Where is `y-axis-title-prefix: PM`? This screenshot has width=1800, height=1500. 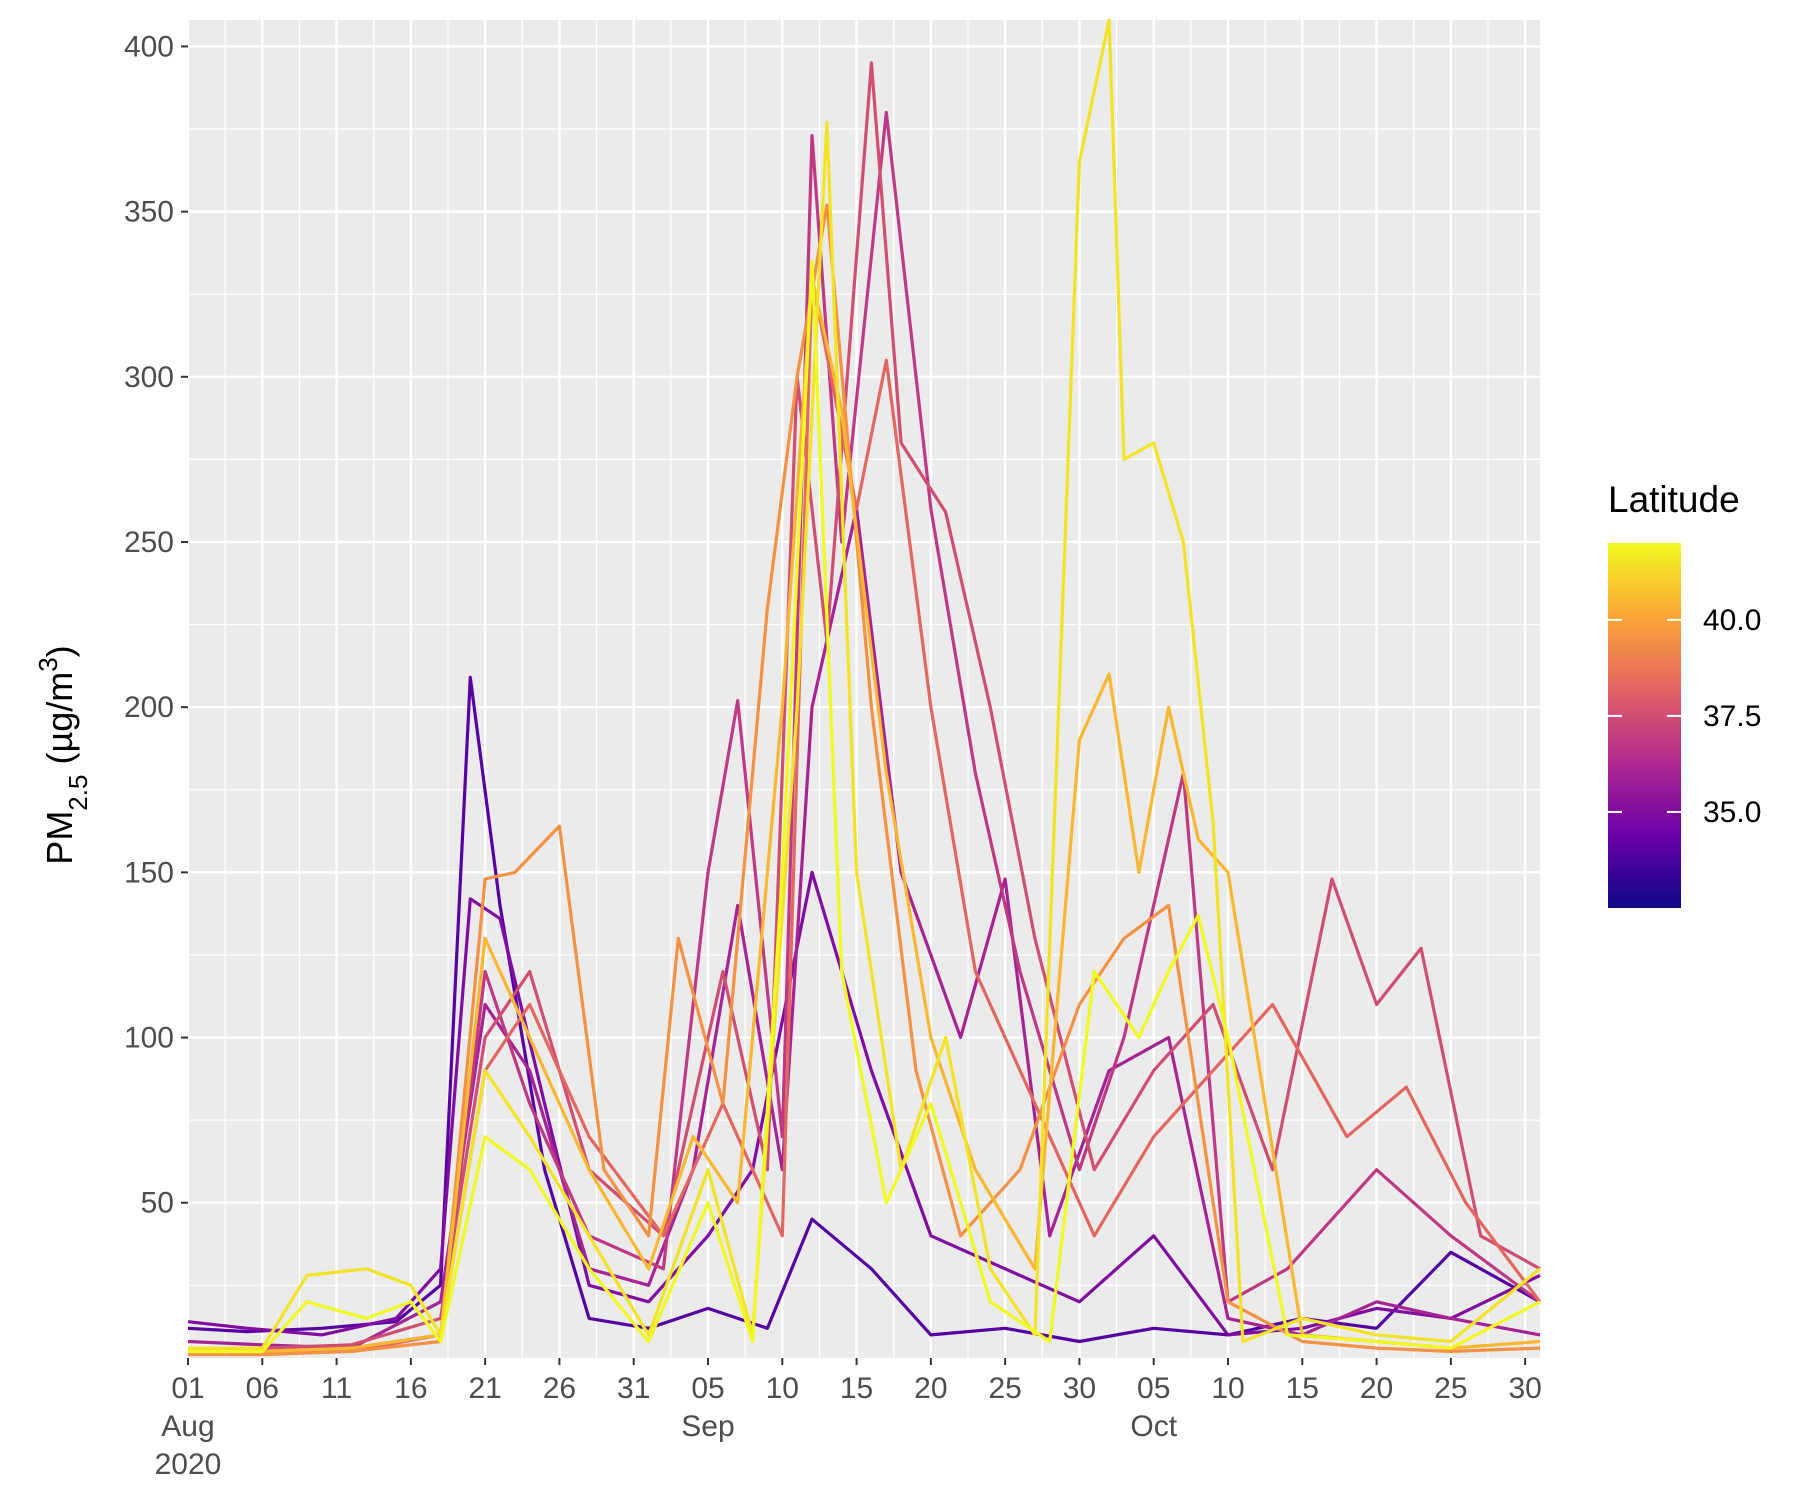 y-axis-title-prefix: PM is located at coordinates (59, 838).